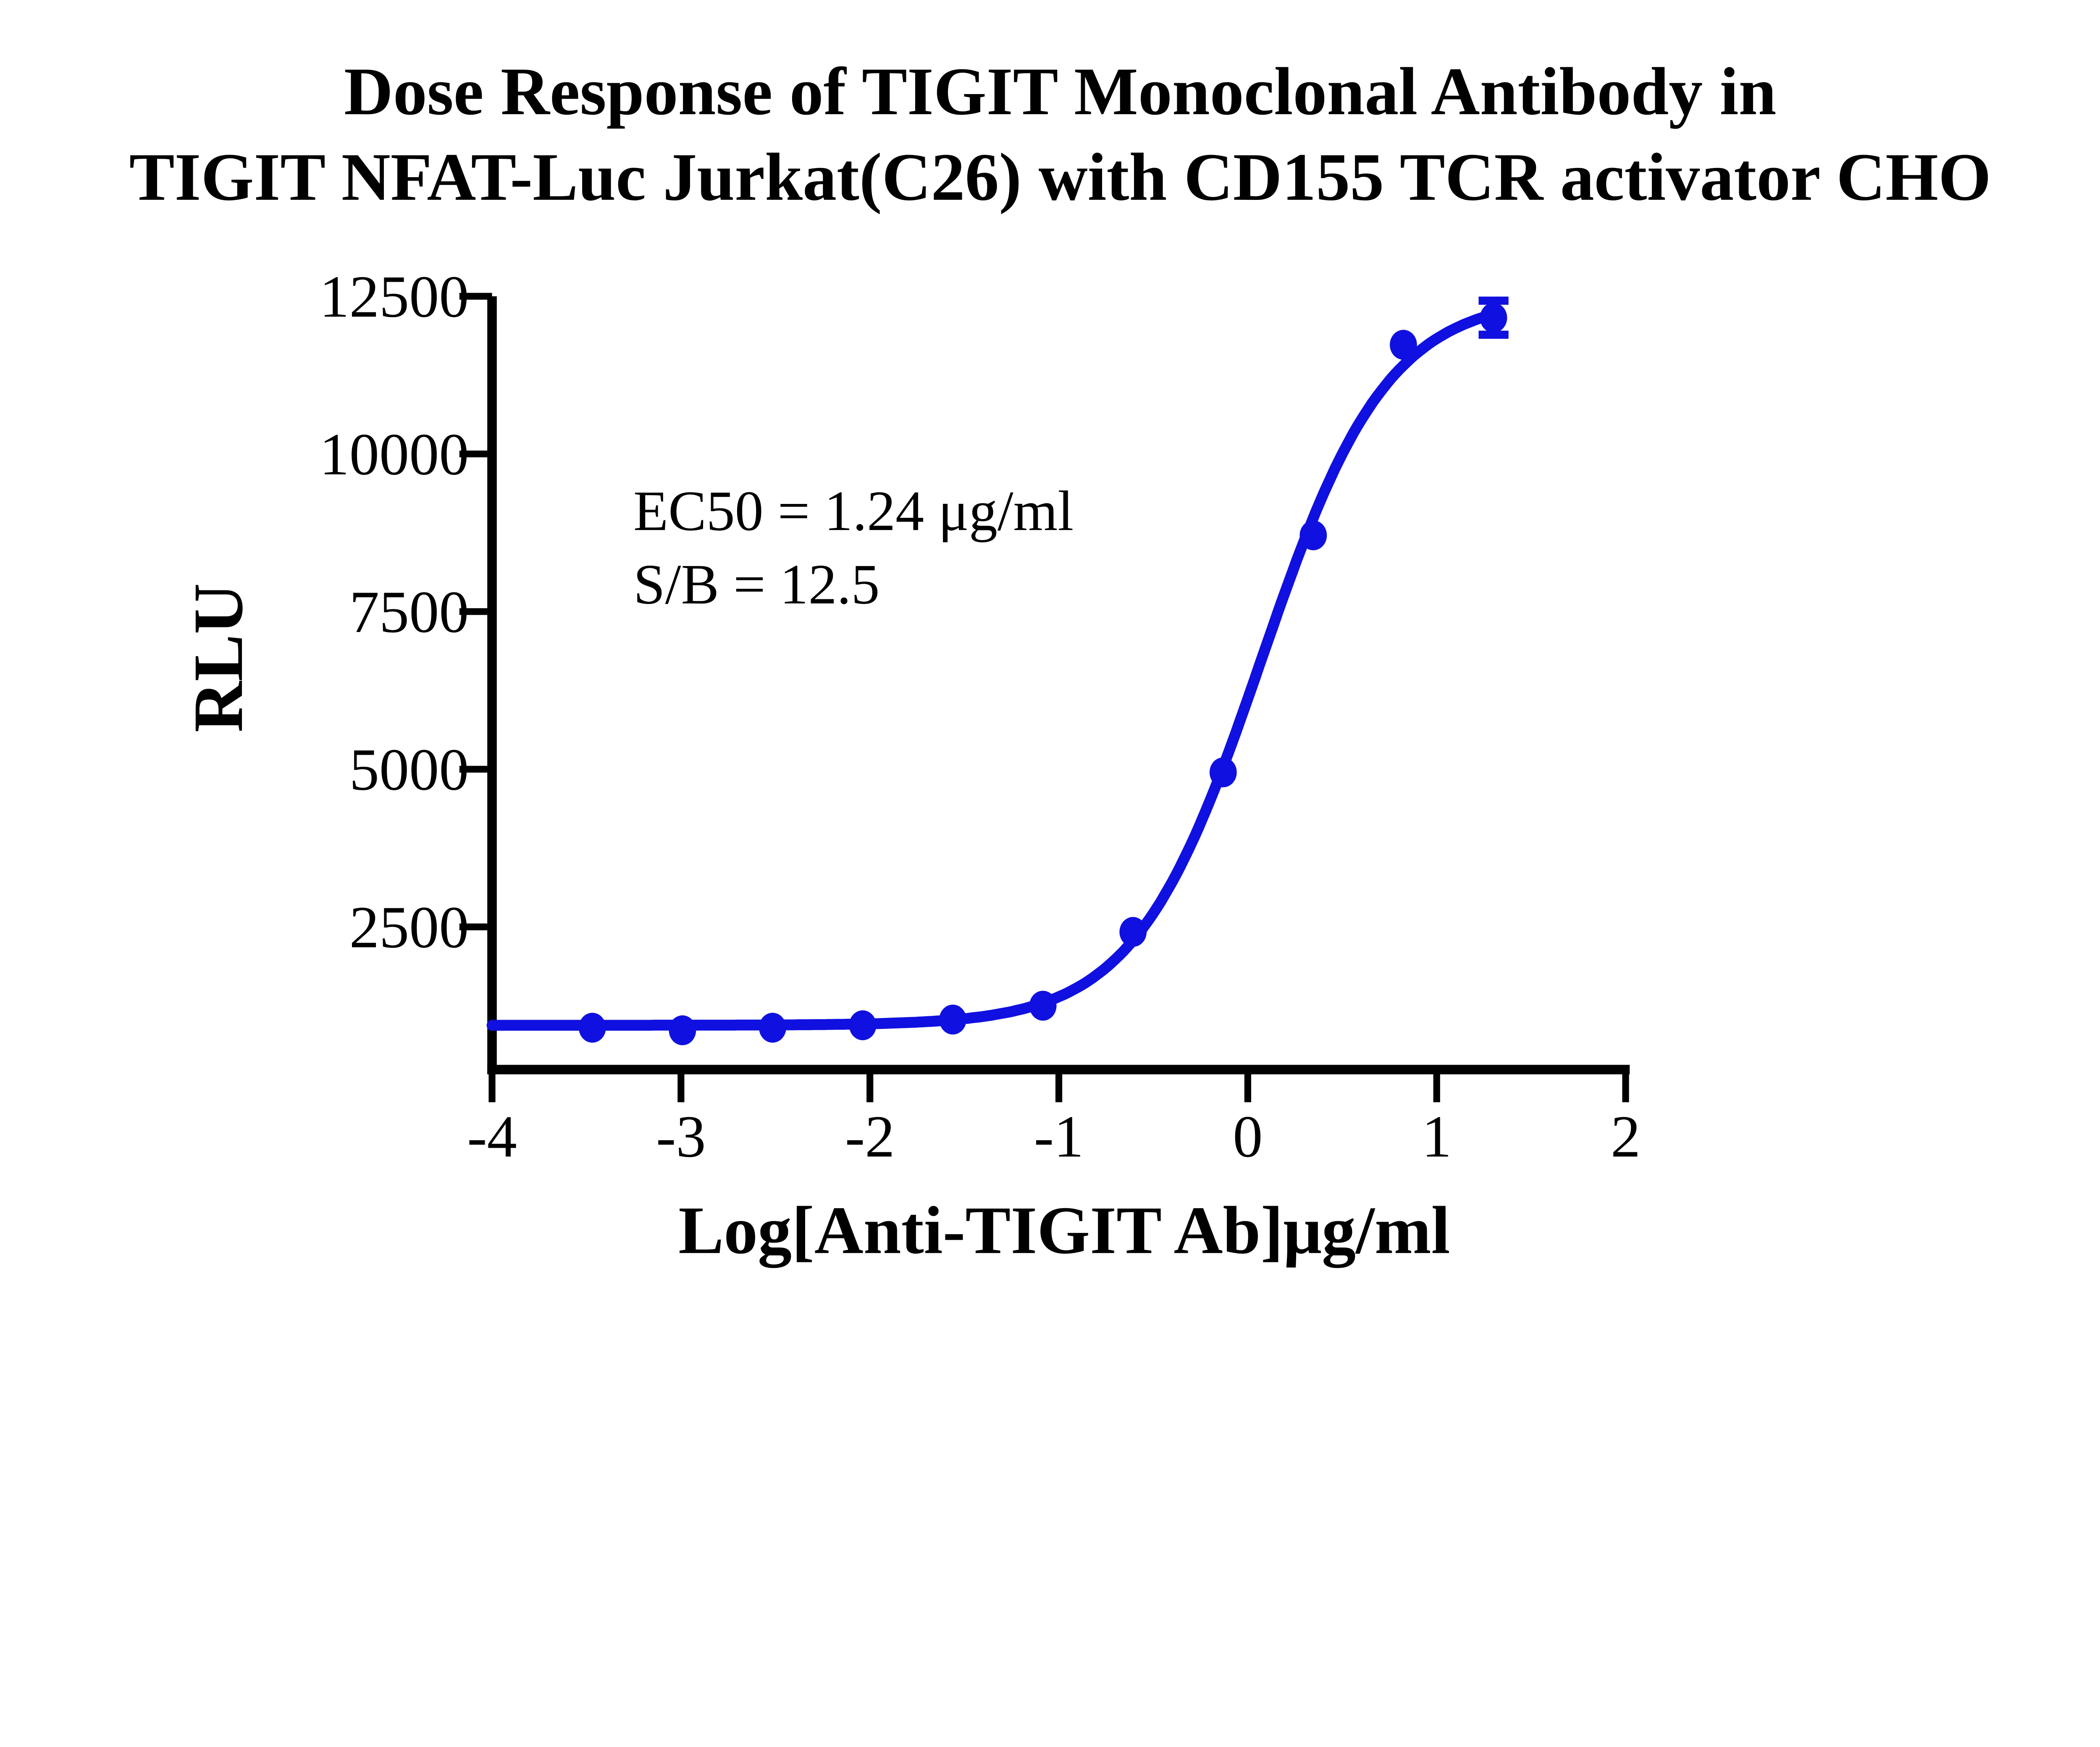 Image resolution: width=2100 pixels, height=1747 pixels. Describe the element at coordinates (409, 612) in the screenshot. I see `y-tick-label: 7500` at that location.